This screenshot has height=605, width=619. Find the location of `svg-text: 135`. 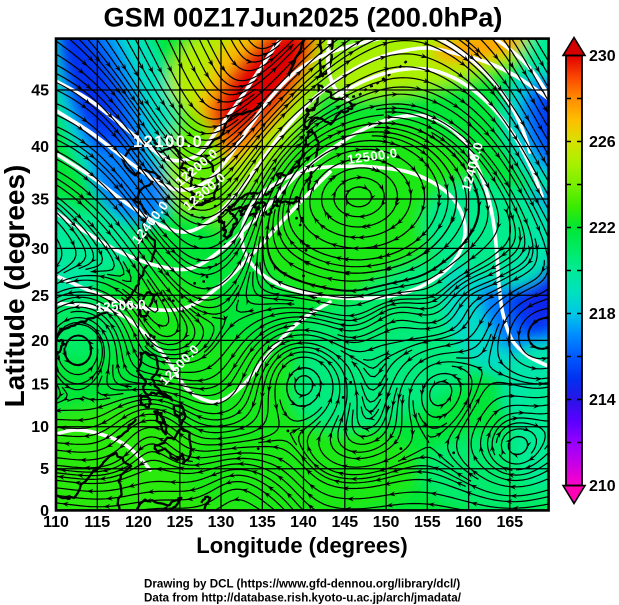

svg-text: 135 is located at coordinates (262, 522).